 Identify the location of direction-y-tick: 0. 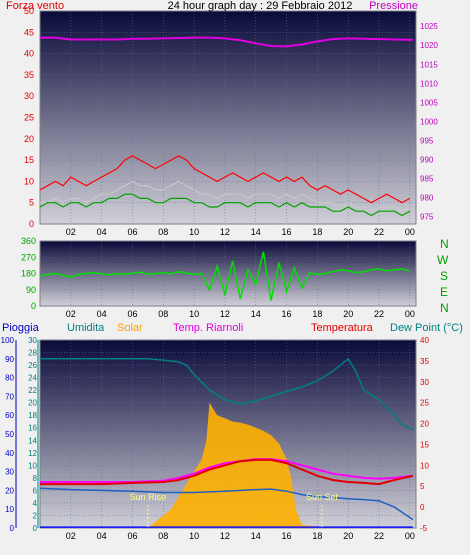
(33, 306).